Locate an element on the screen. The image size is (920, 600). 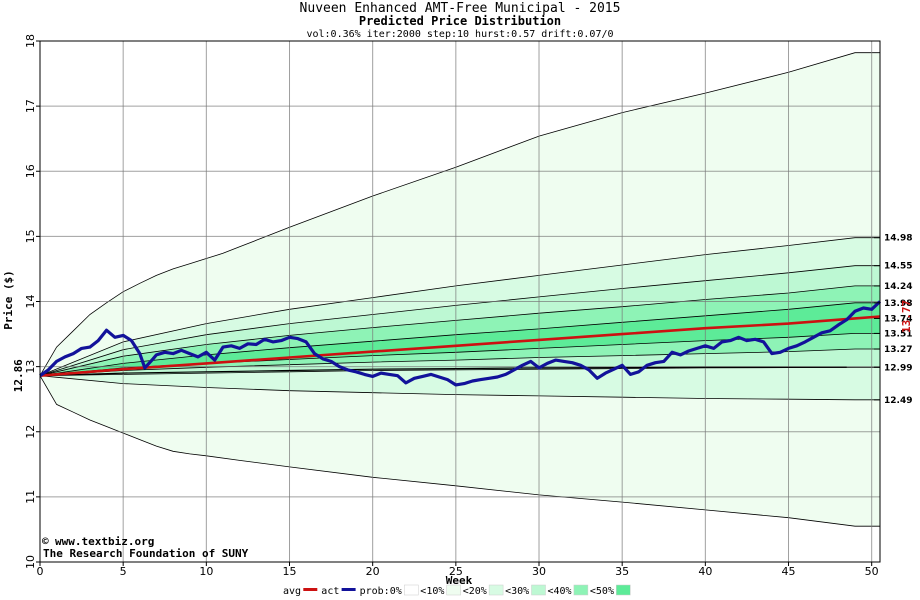
reference-line is located at coordinates (443, 371).